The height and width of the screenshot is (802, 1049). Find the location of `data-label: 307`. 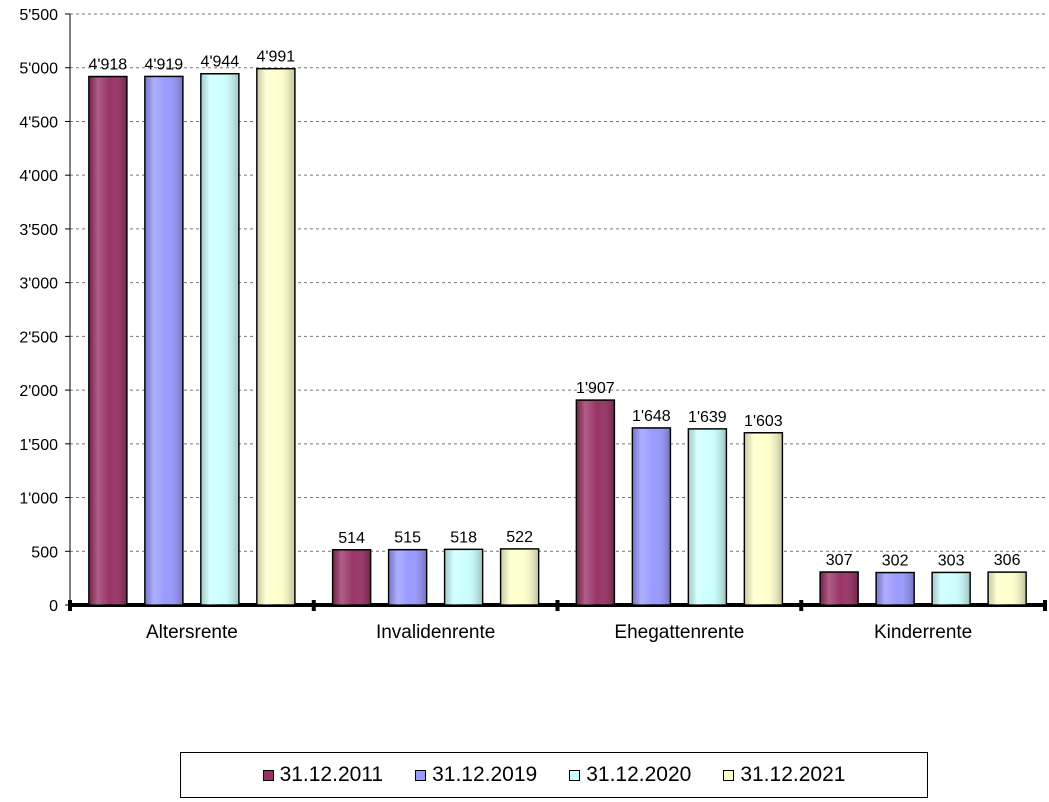

data-label: 307 is located at coordinates (839, 560).